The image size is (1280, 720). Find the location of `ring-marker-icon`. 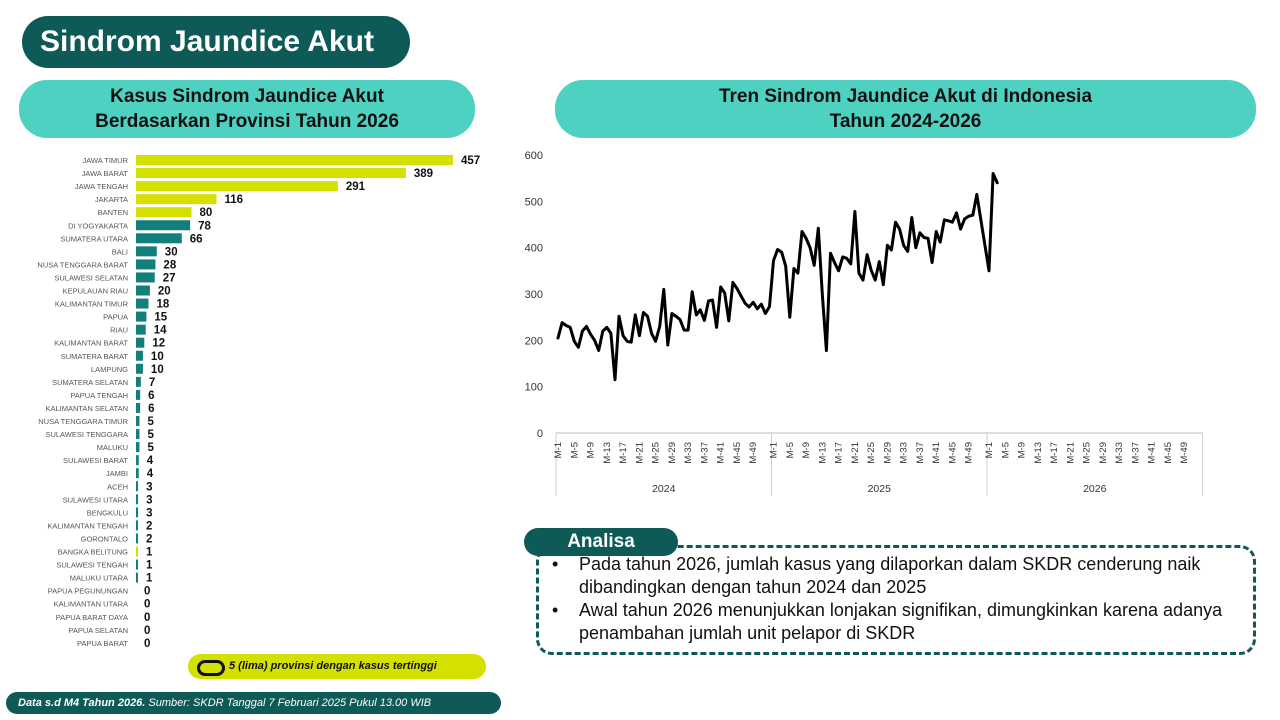

ring-marker-icon is located at coordinates (211, 668).